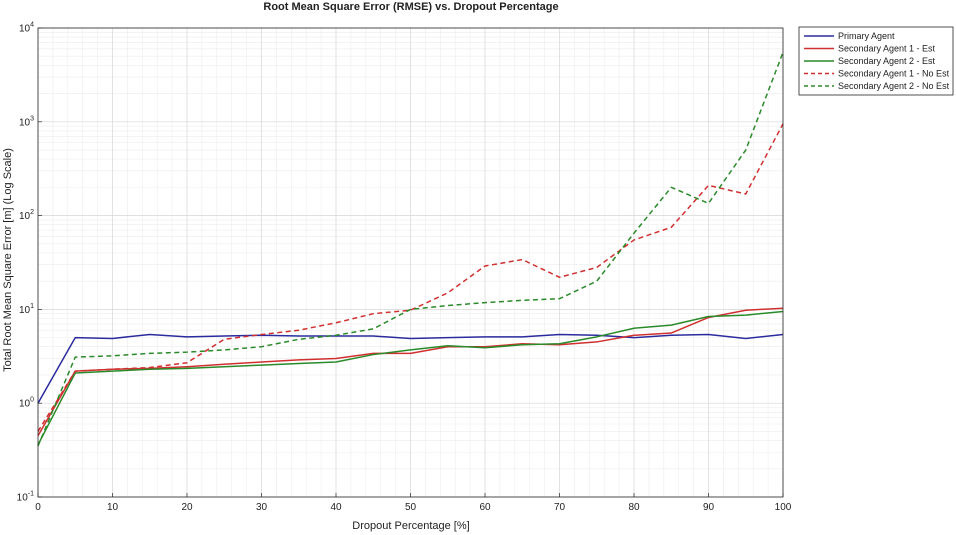 The height and width of the screenshot is (535, 956). I want to click on legend-label: Secondary Agent 1 - No Est, so click(894, 74).